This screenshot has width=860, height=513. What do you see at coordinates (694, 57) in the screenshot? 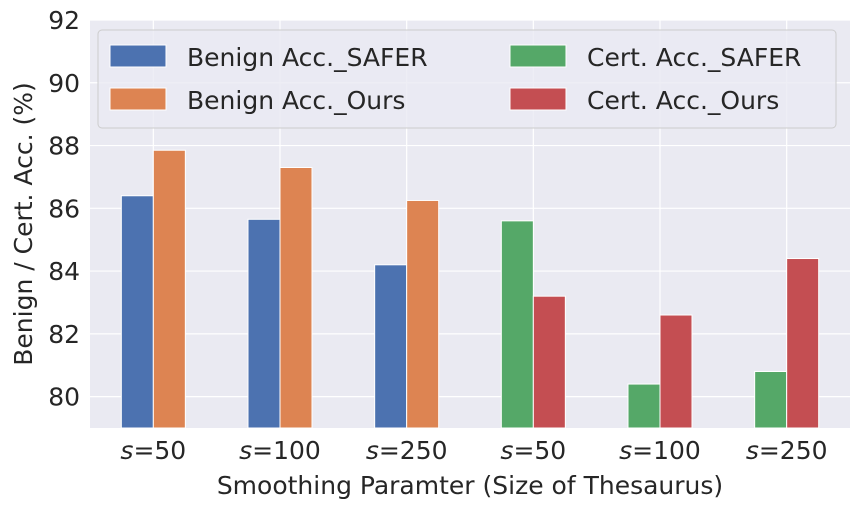
I see `legend-label: Cert. Acc._SAFER` at bounding box center [694, 57].